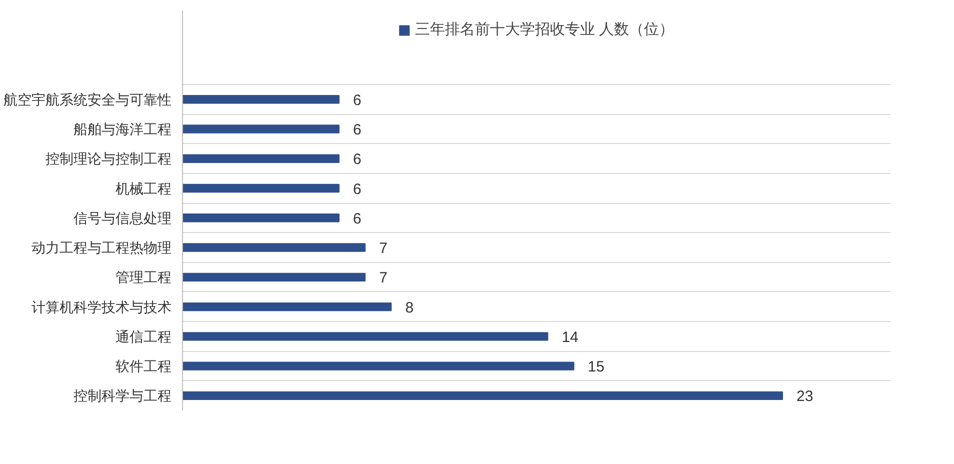 This screenshot has height=464, width=954. Describe the element at coordinates (144, 188) in the screenshot. I see `y-tick-label: 机械工程` at that location.